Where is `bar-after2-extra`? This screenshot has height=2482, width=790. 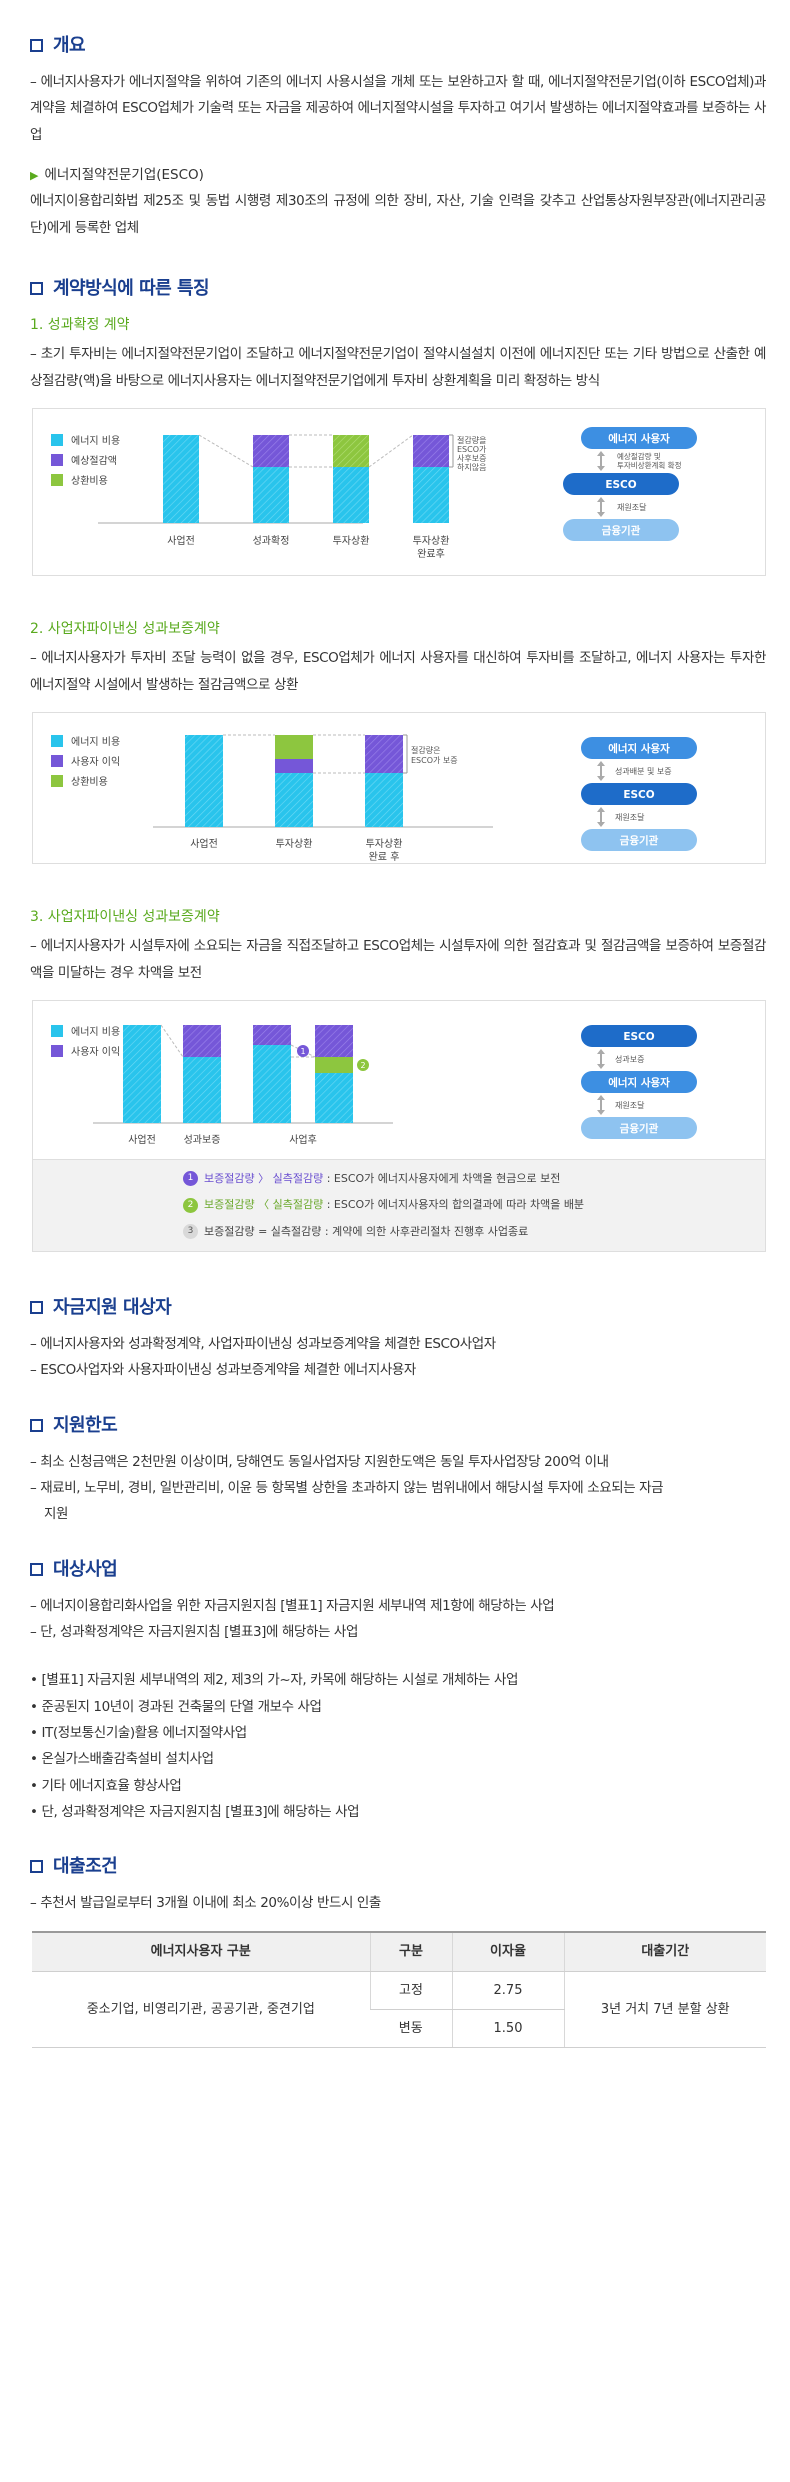
bar-after2-extra is located at coordinates (334, 1064).